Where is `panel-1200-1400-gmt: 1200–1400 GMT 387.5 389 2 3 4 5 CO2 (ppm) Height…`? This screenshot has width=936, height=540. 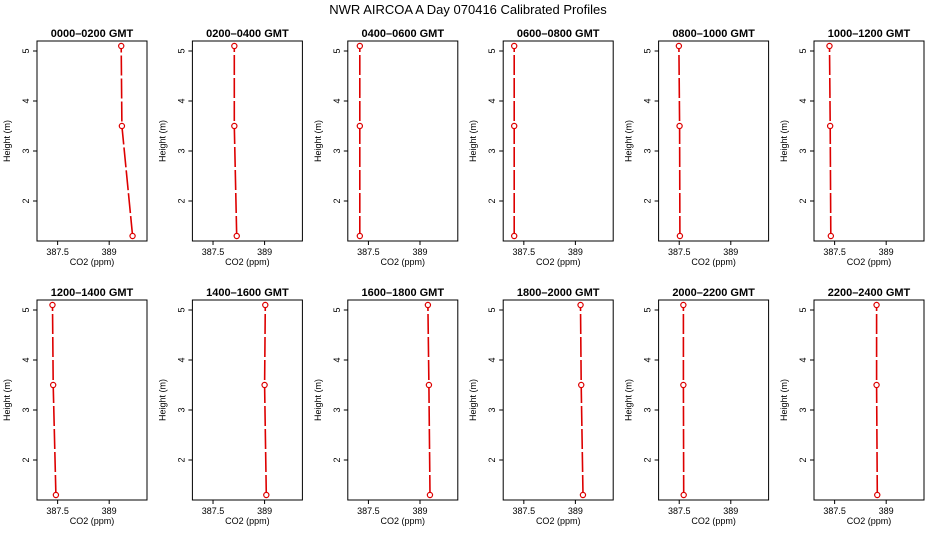 panel-1200-1400-gmt: 1200–1400 GMT 387.5 389 2 3 4 5 CO2 (ppm) Height… is located at coordinates (75, 406).